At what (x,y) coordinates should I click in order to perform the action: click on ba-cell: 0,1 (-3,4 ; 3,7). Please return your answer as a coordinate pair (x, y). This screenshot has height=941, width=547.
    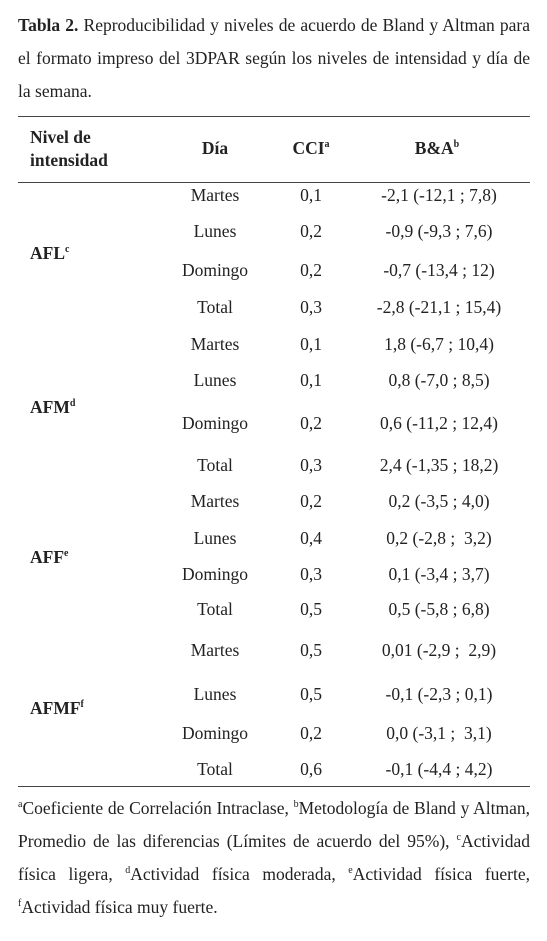
    Looking at the image, I should click on (439, 574).